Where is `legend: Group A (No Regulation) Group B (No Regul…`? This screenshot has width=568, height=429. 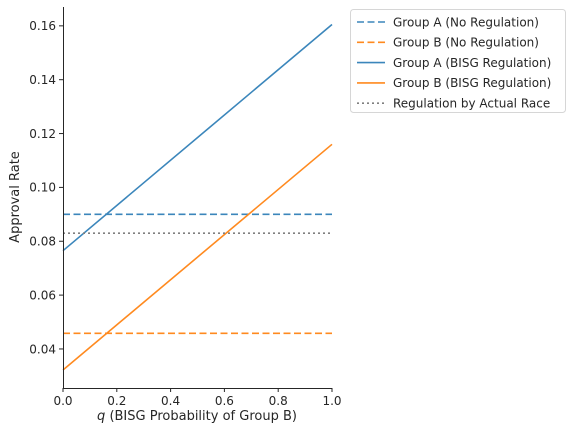
legend: Group A (No Regulation) Group B (No Regul… is located at coordinates (458, 61).